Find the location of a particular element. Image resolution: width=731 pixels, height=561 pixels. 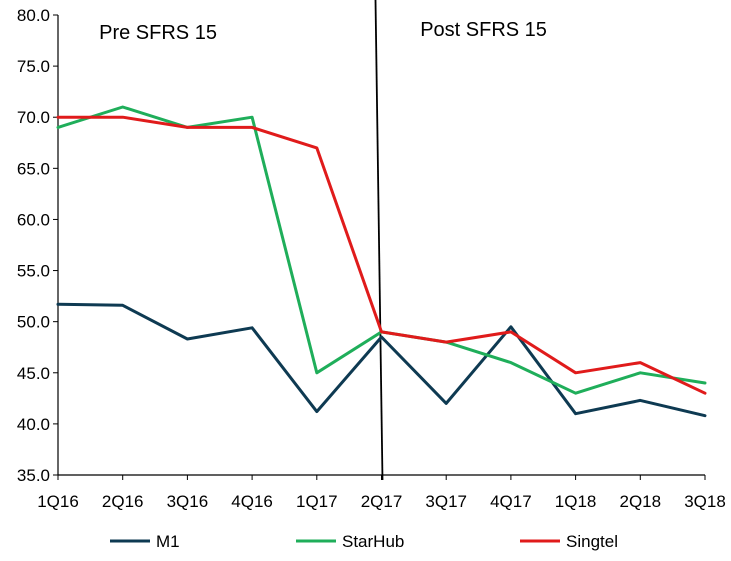

y-tick-label: 35.0 is located at coordinates (33, 475).